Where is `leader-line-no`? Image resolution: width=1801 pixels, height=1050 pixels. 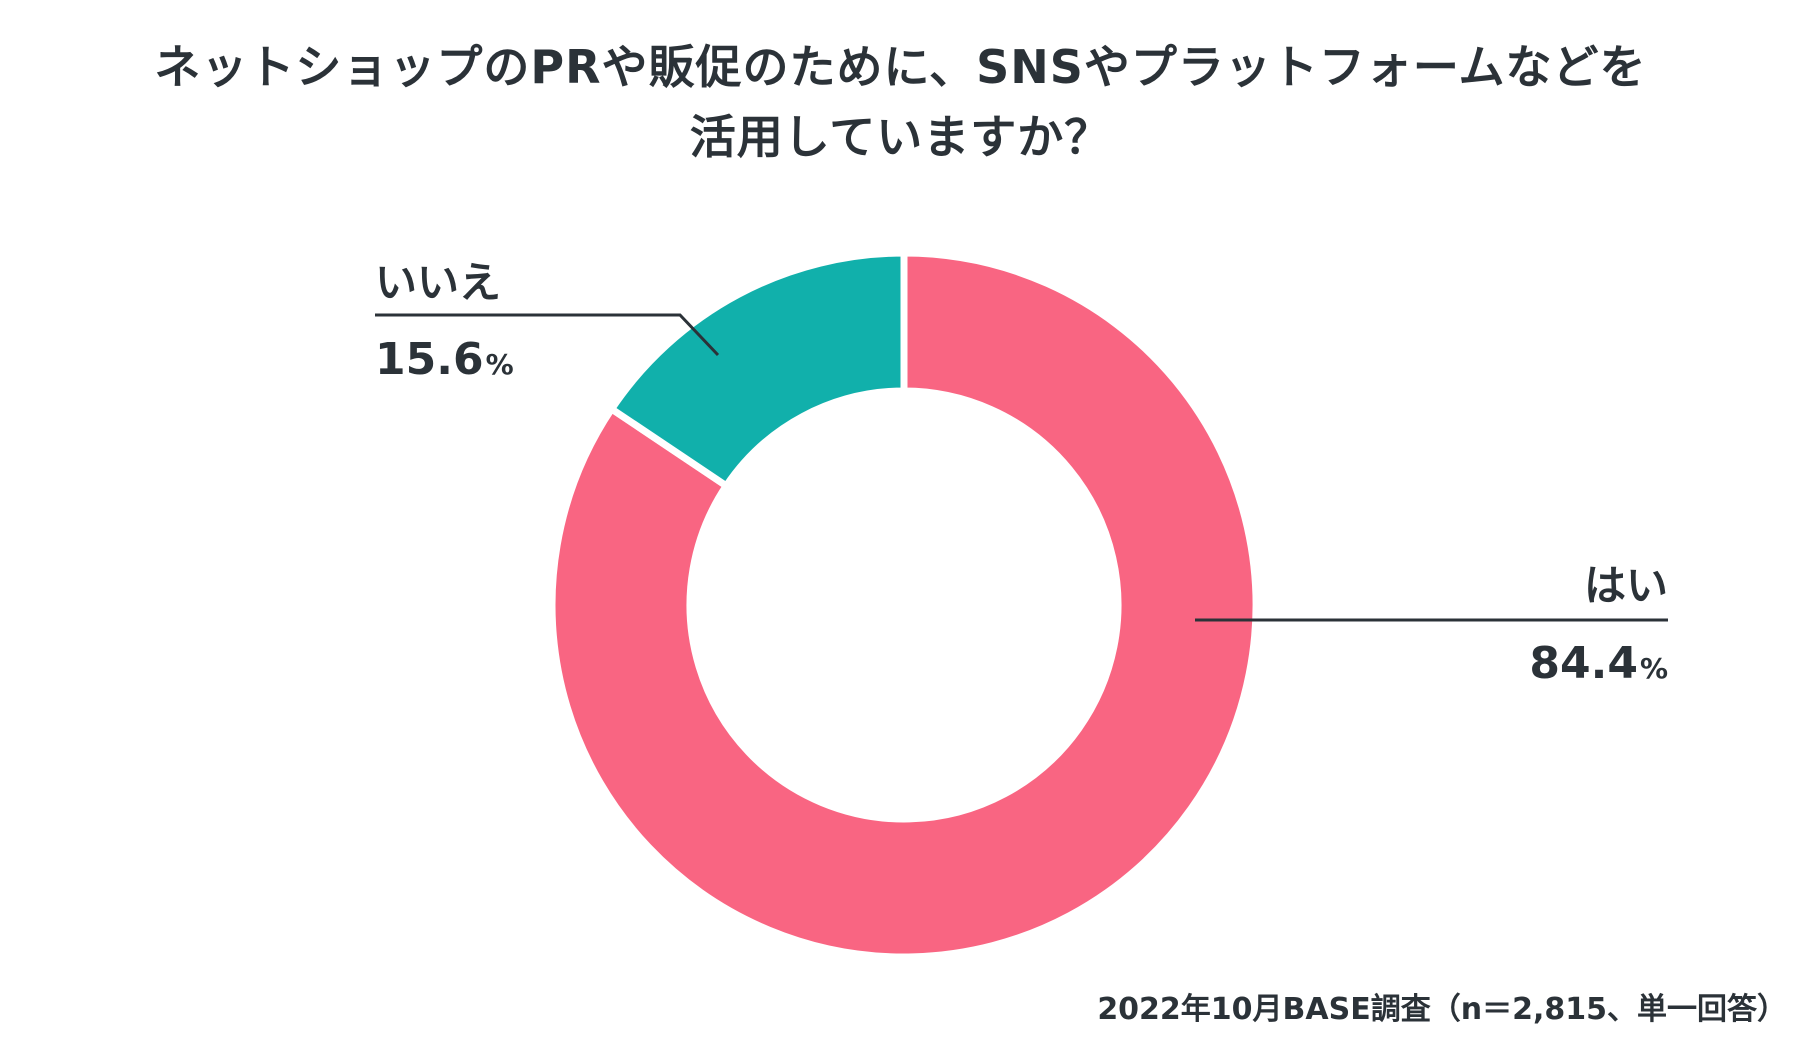
leader-line-no is located at coordinates (547, 335).